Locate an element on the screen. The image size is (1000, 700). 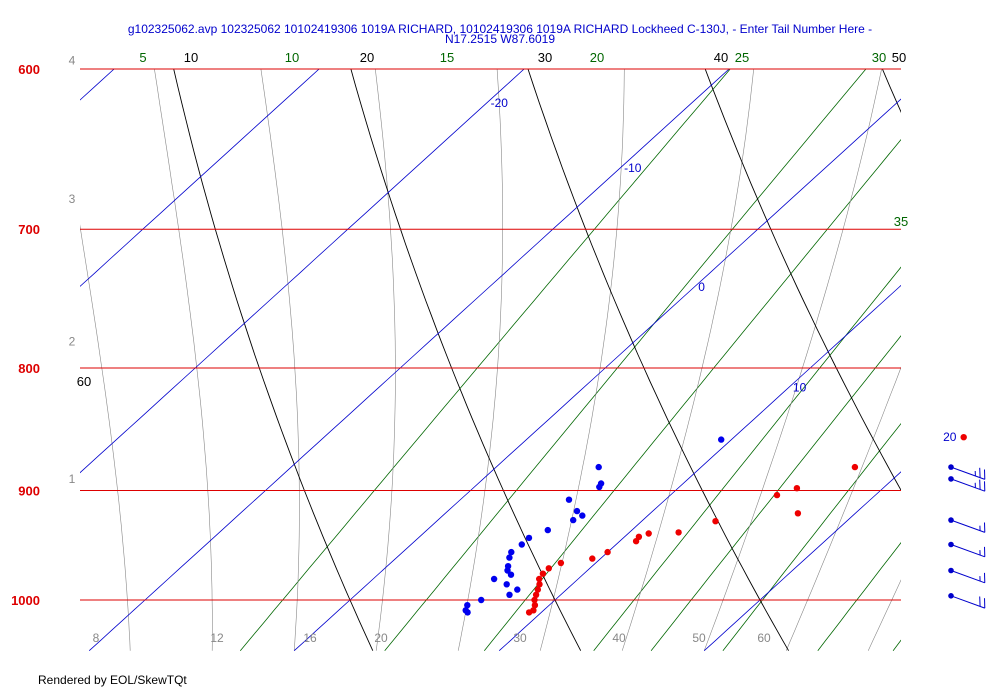
isotherm-label: 20 is located at coordinates (950, 437).